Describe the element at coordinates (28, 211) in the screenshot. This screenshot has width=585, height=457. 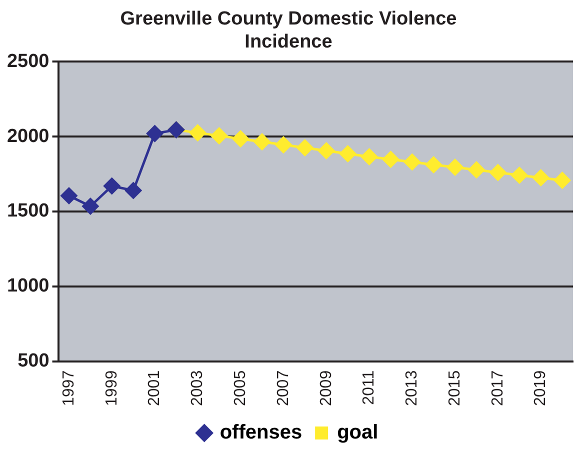
I see `y-tick-label: 1500` at that location.